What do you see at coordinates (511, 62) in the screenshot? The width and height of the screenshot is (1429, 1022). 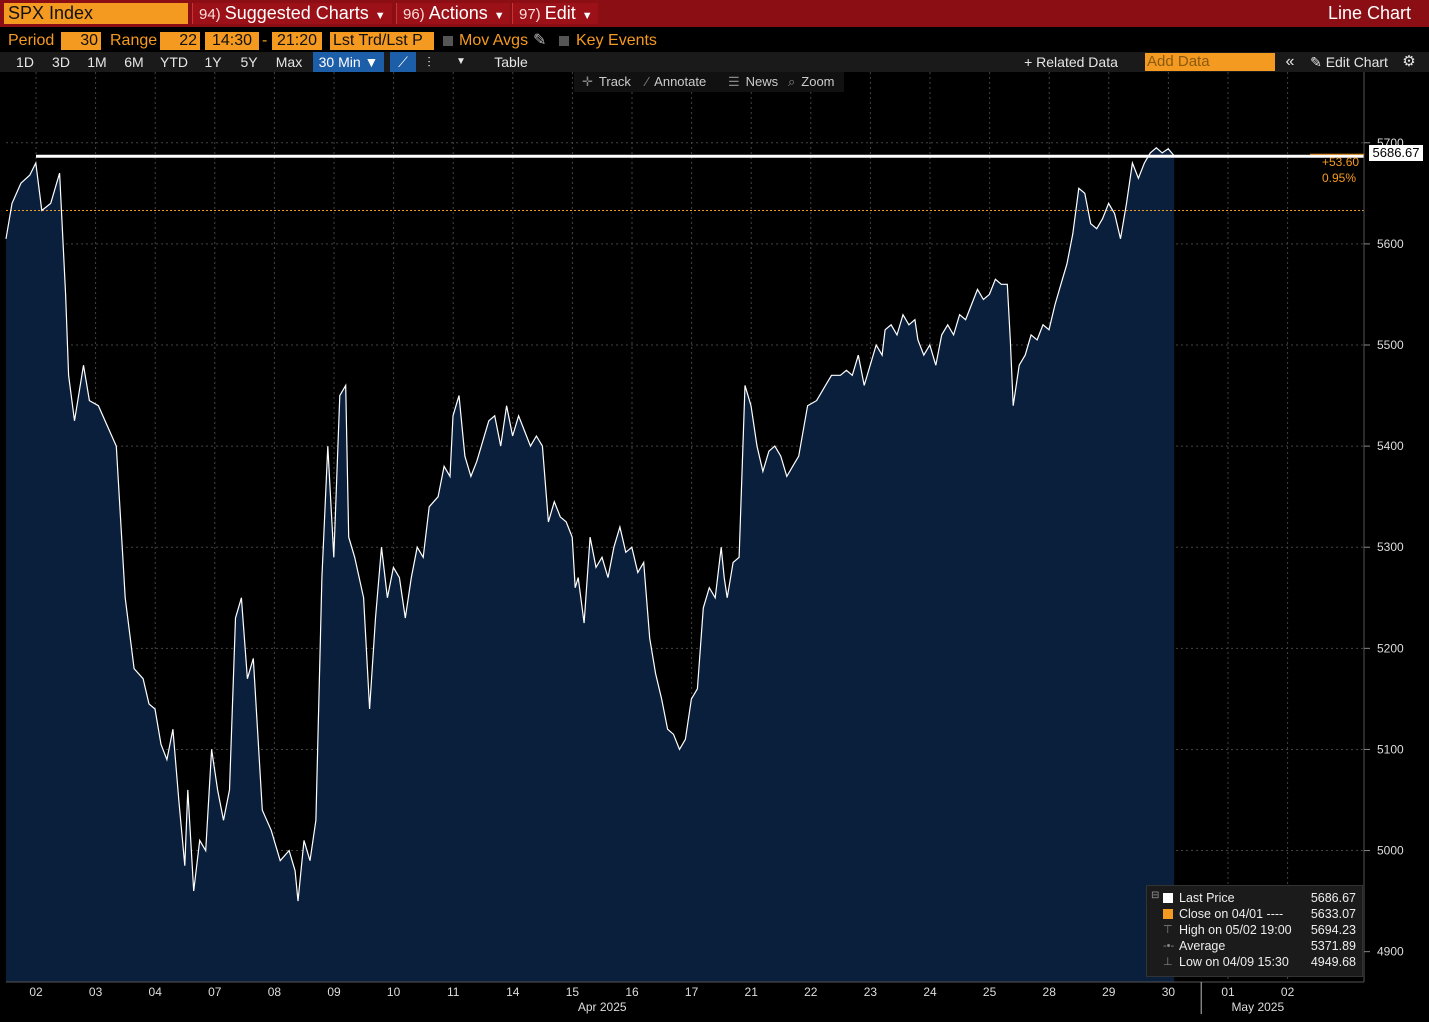 I see `table-button: Table` at bounding box center [511, 62].